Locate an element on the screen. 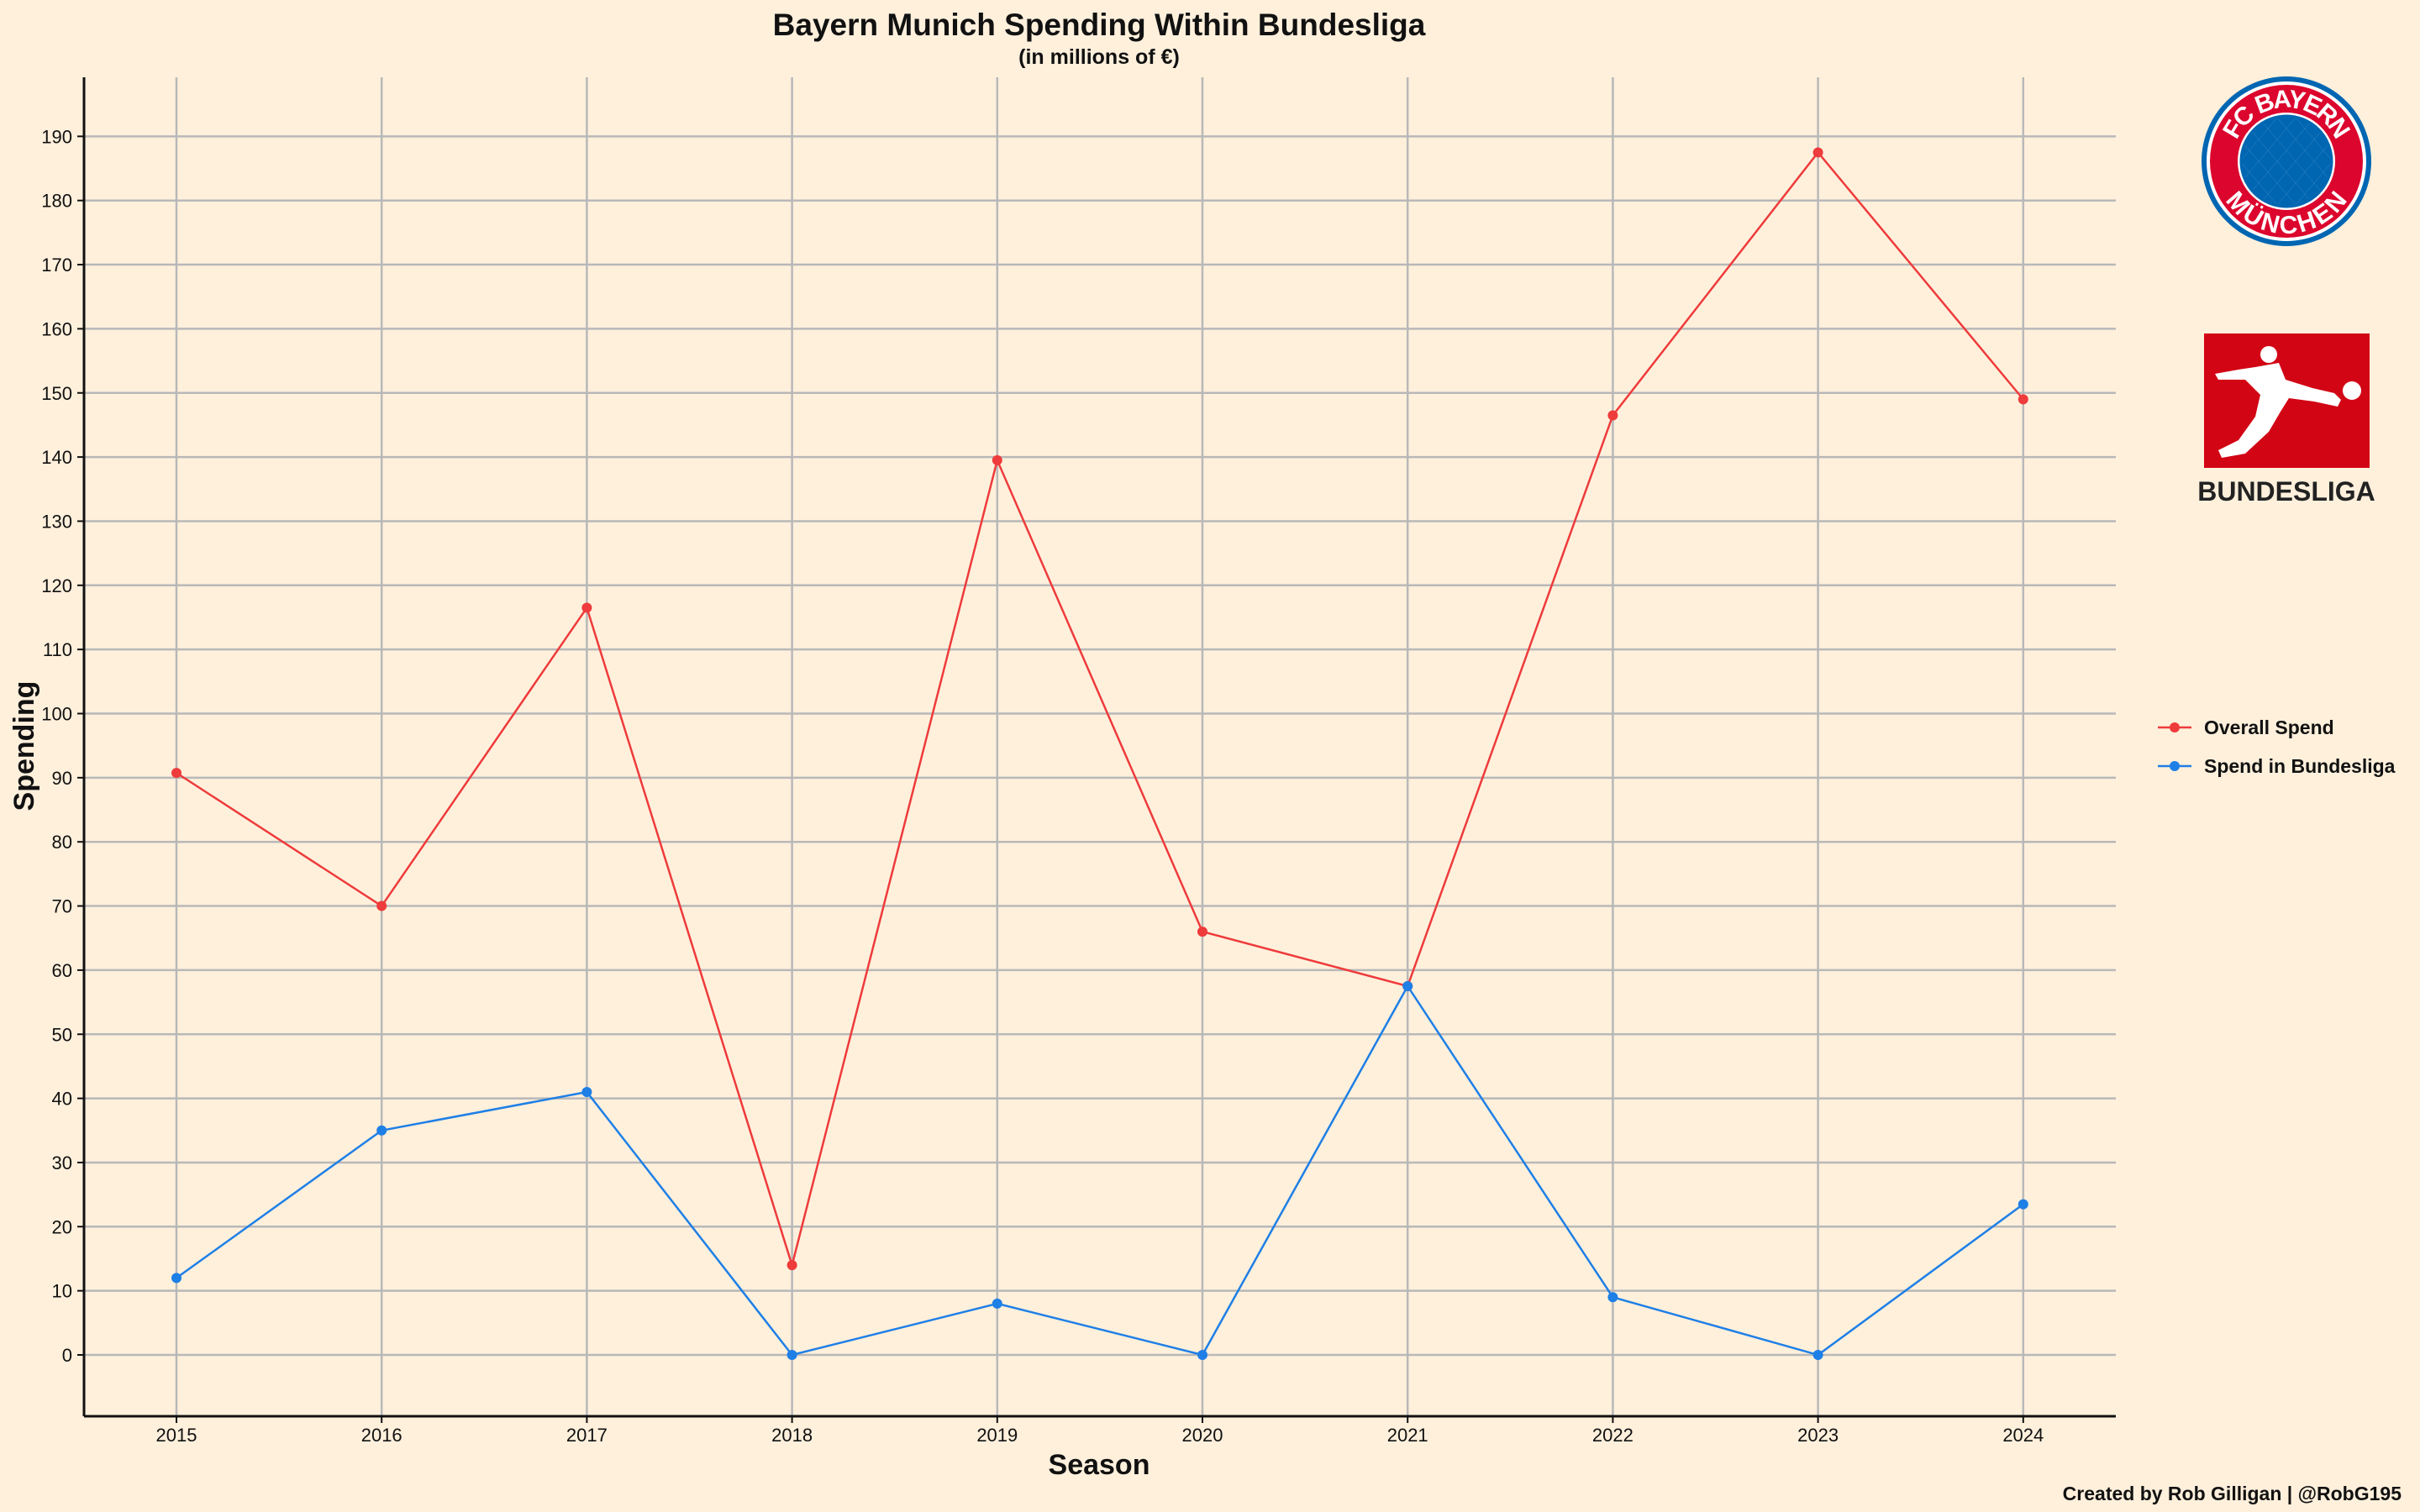 This screenshot has width=2420, height=1512. y-tick-label: 130 is located at coordinates (56, 521).